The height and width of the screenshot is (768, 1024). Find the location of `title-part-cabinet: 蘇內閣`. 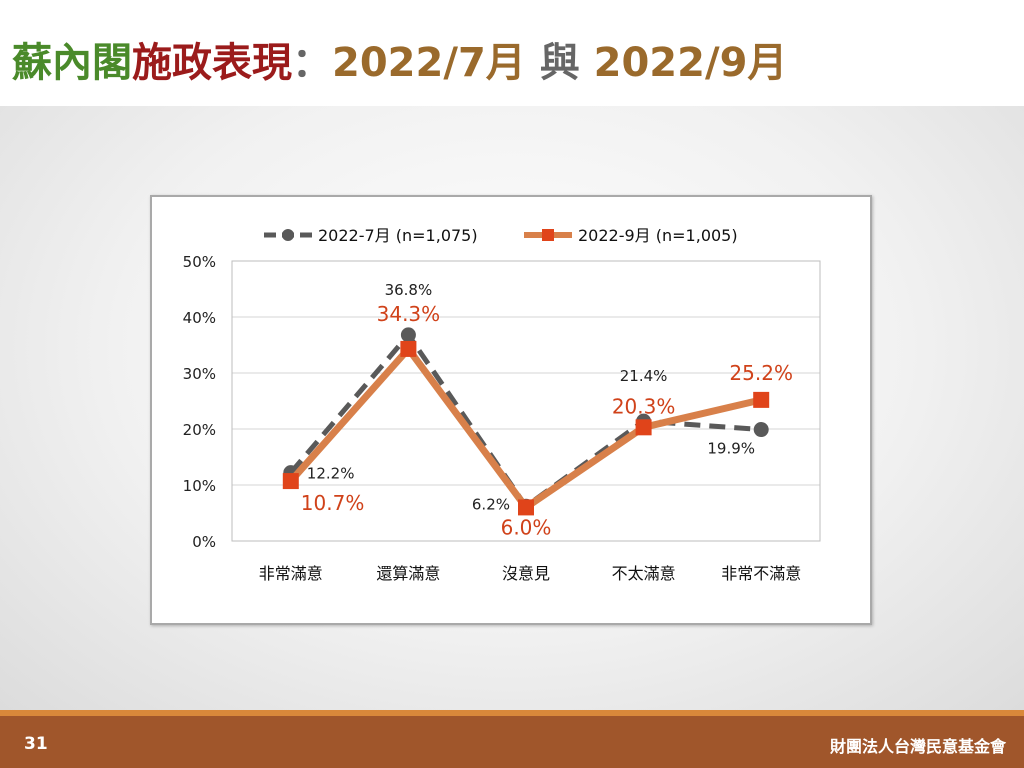

title-part-cabinet: 蘇內閣 is located at coordinates (72, 63).